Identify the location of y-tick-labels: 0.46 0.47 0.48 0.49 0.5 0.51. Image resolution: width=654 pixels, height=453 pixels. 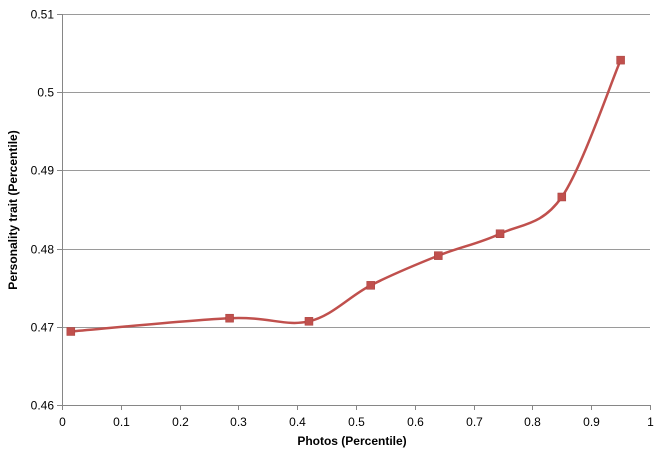
(43, 210).